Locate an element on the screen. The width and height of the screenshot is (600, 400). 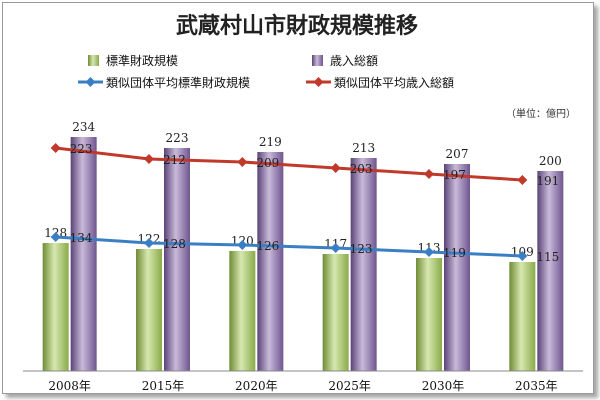
legend: 標準財政規模 歳入総額 類似団体平均標準財政規模 類似団体平均歳入総額 is located at coordinates (266, 71).